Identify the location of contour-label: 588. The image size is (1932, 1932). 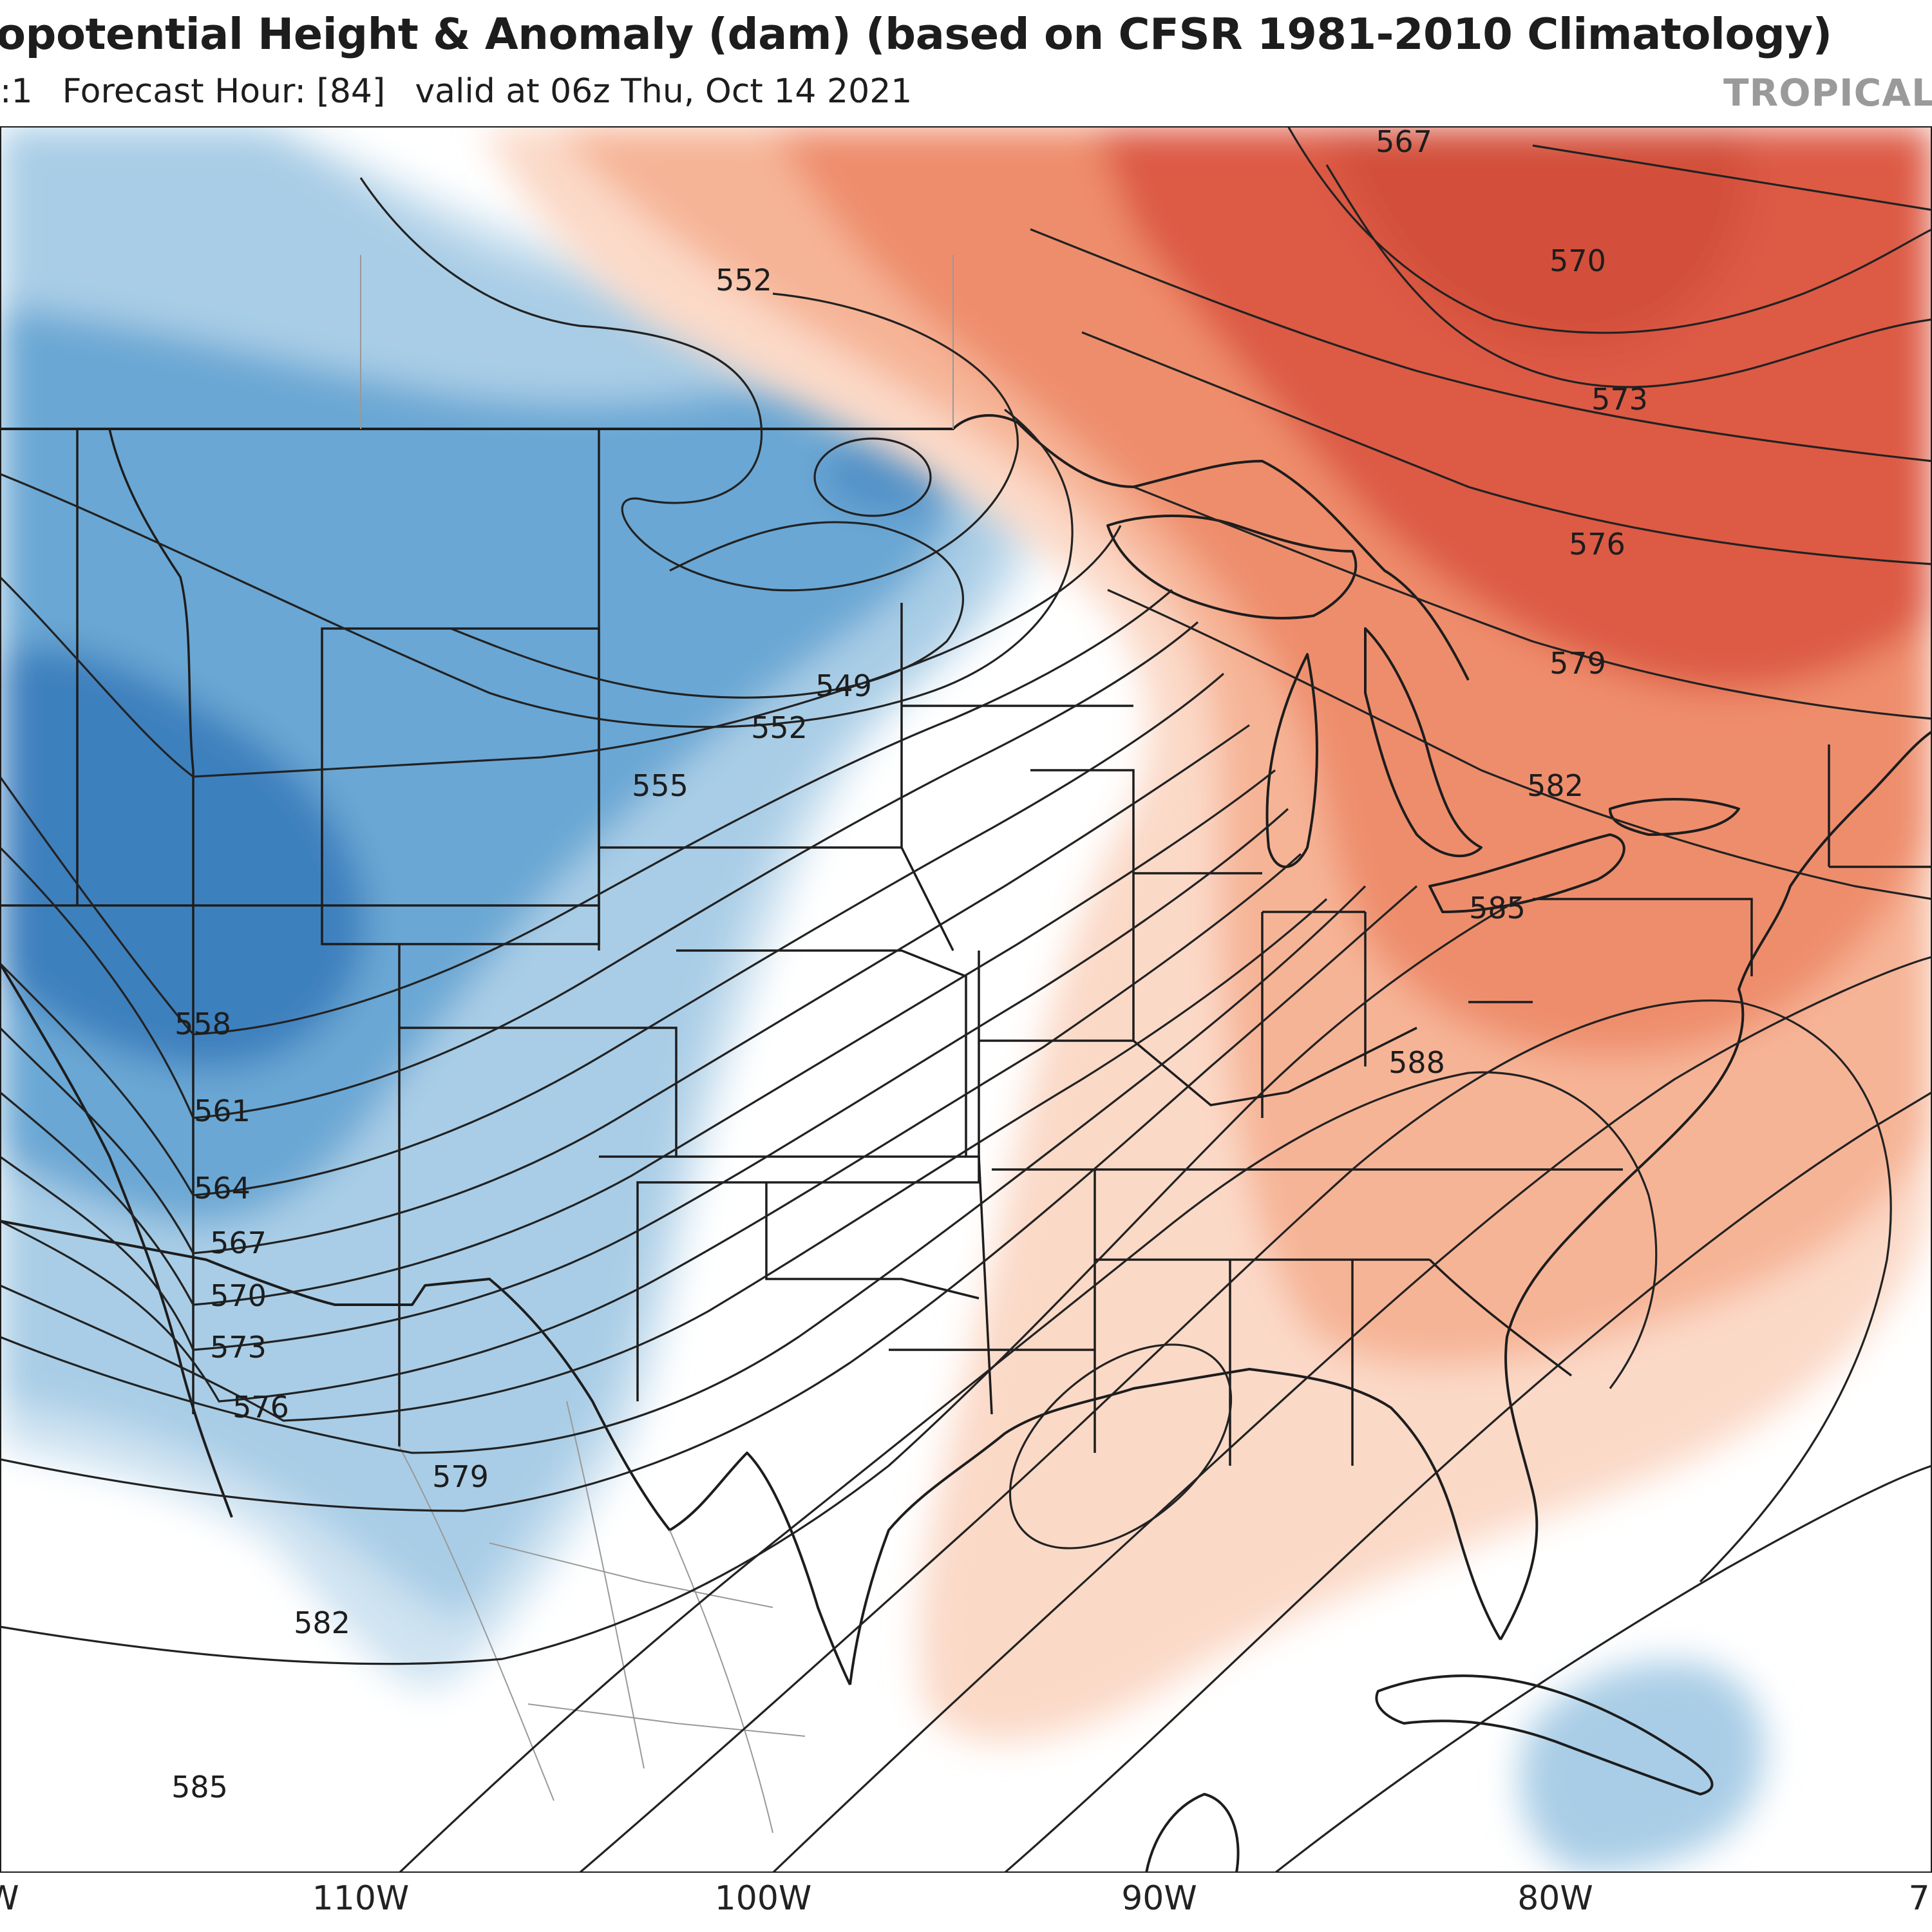
(1416, 1062).